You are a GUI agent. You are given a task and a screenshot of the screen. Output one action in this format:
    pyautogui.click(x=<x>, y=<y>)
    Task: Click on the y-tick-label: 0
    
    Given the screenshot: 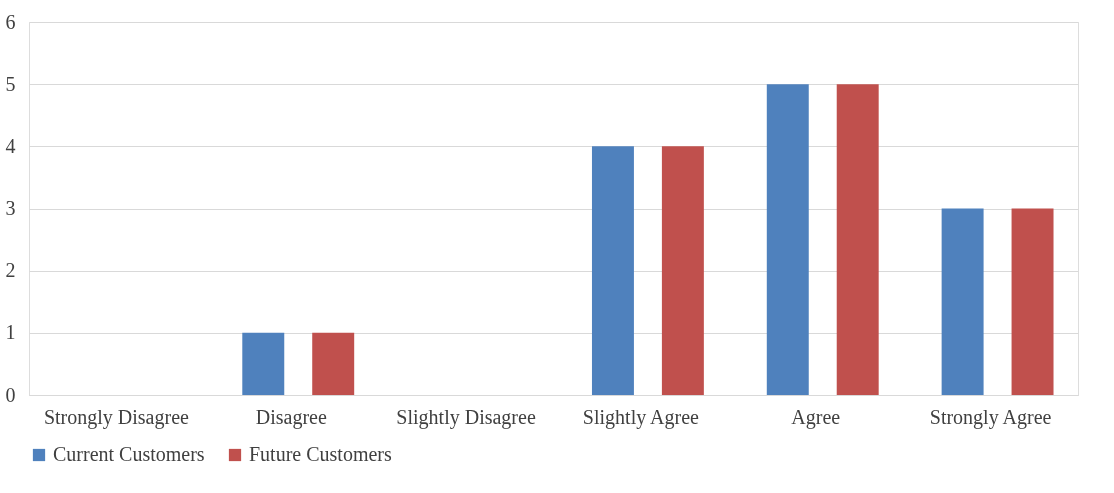 What is the action you would take?
    pyautogui.click(x=10, y=394)
    